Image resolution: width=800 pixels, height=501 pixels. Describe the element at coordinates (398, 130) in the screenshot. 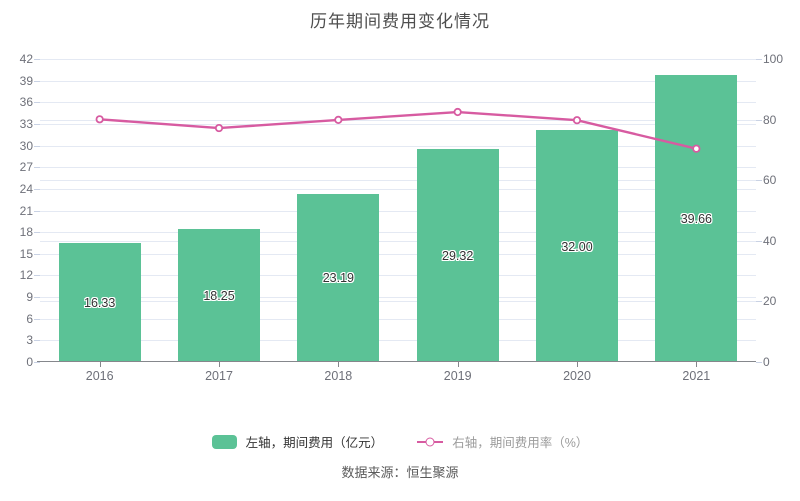

I see `rate-line-series` at that location.